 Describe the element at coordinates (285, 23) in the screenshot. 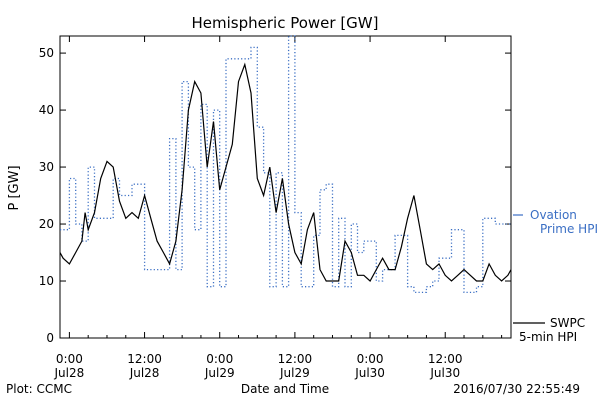

I see `chart-title: Hemispheric Power [GW]` at that location.